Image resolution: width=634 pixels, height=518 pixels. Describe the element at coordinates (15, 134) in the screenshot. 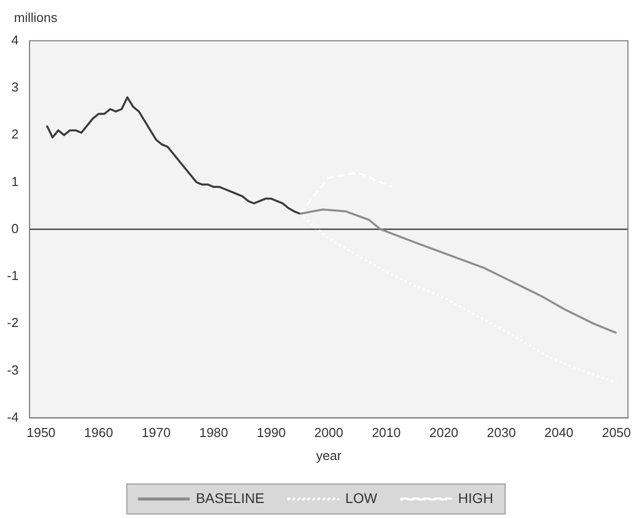

I see `y-tick-label: 2` at that location.